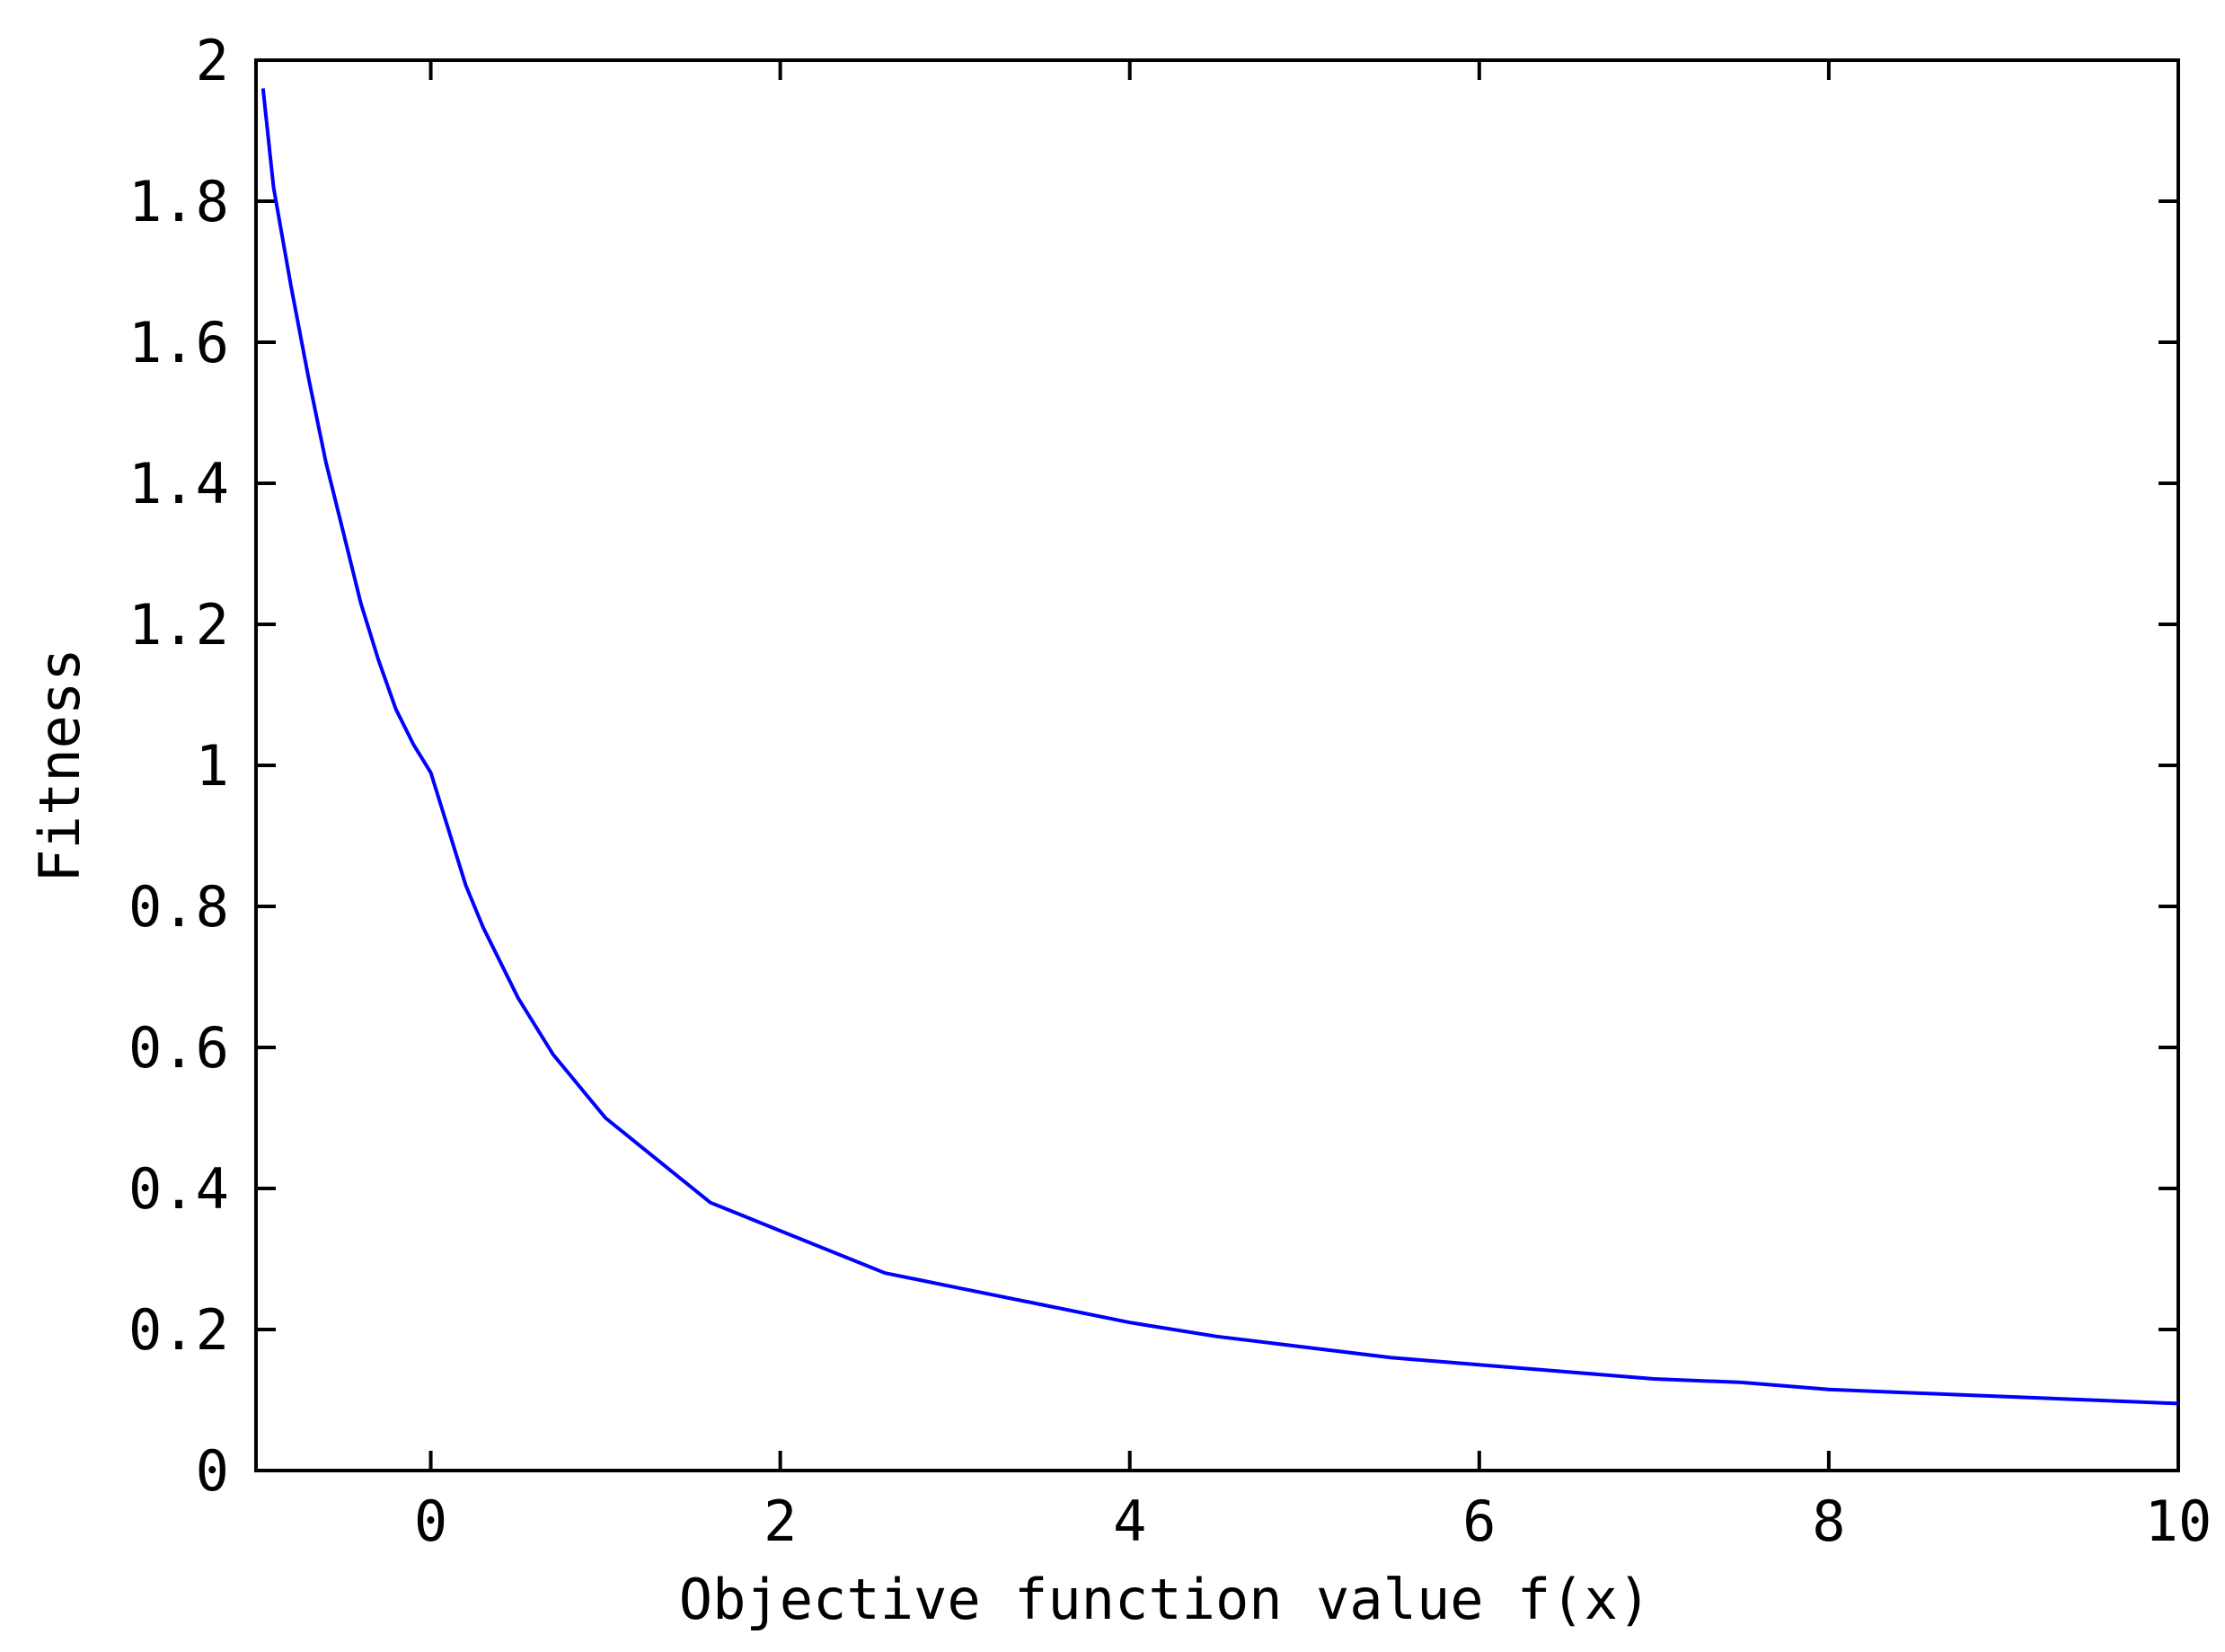 The image size is (2225, 1652). What do you see at coordinates (212, 766) in the screenshot?
I see `y-tick-label: 1` at bounding box center [212, 766].